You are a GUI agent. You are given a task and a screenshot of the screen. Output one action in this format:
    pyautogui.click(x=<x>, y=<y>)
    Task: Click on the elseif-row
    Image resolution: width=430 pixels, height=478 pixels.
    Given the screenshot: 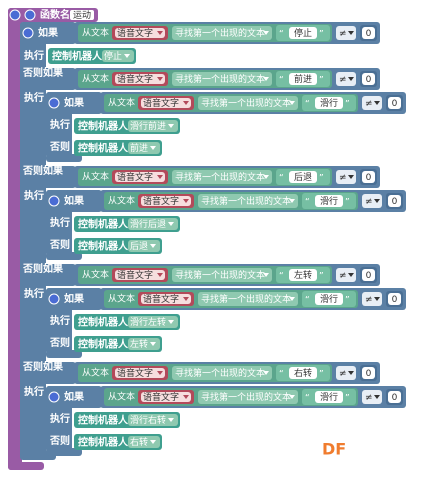 What is the action you would take?
    pyautogui.click(x=48, y=275)
    